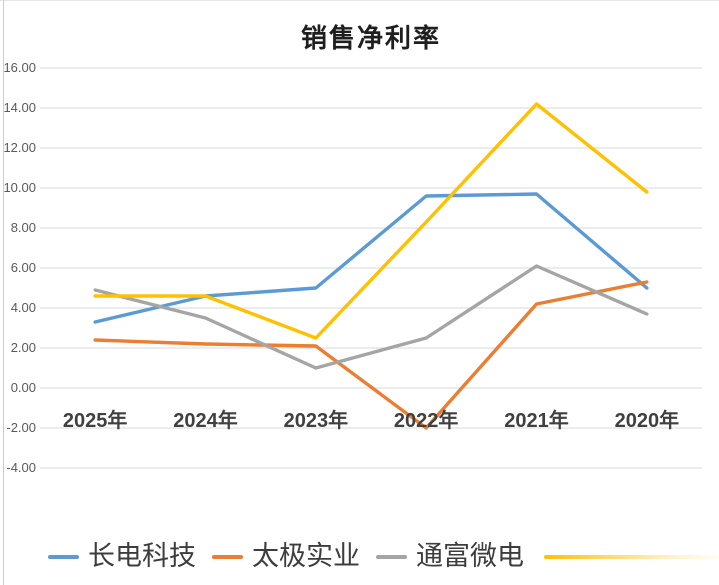 This screenshot has height=585, width=719. What do you see at coordinates (19, 147) in the screenshot?
I see `y-axis-tick-label: 12.00` at bounding box center [19, 147].